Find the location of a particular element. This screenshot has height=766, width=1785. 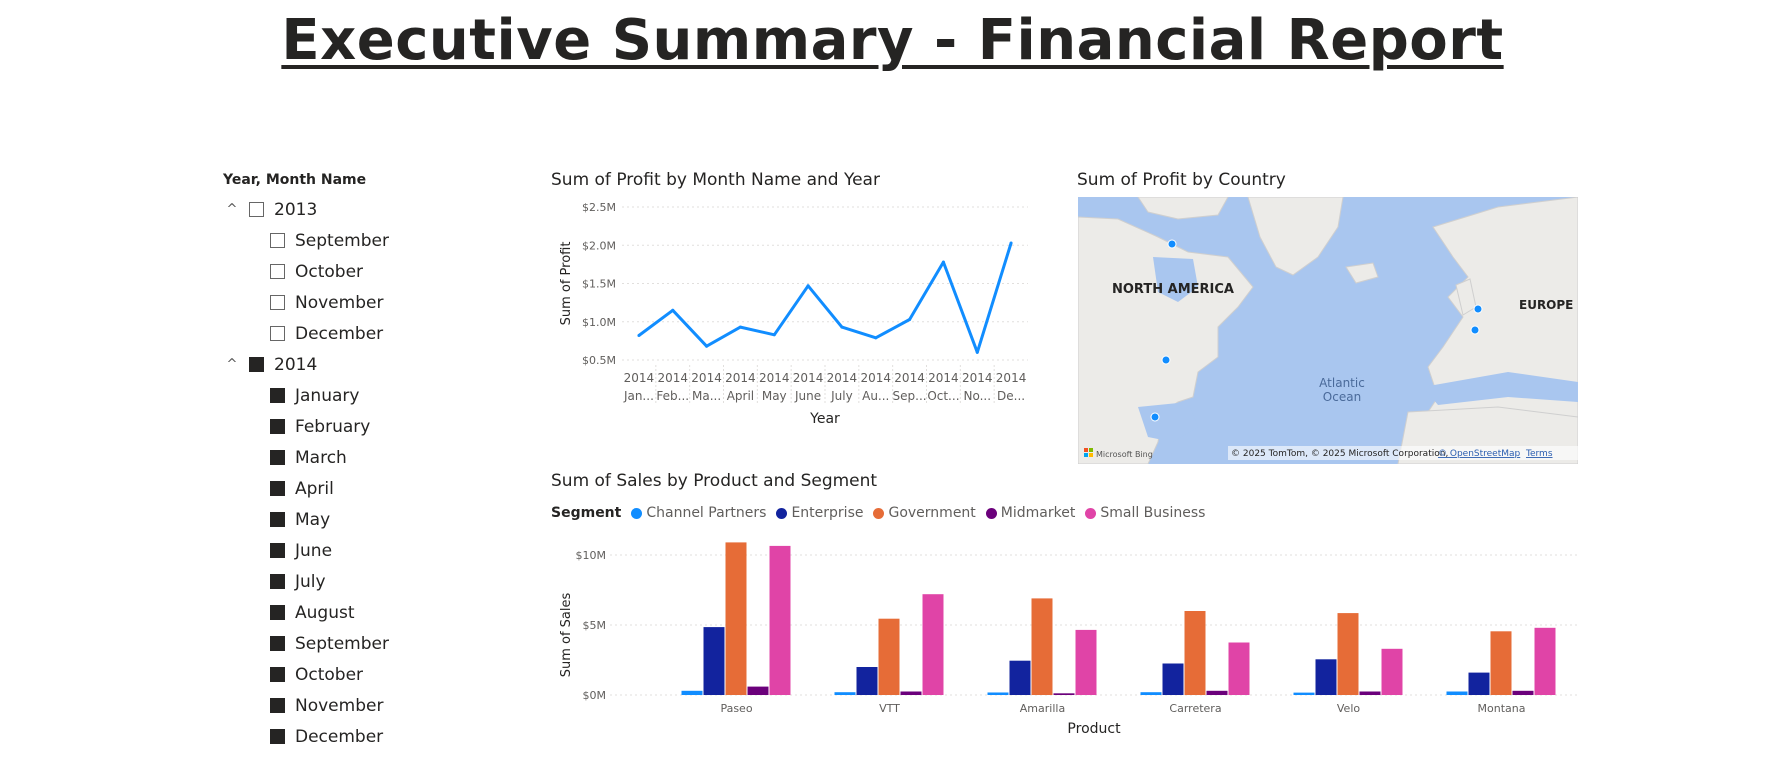

slicer-month-item: March is located at coordinates (353, 457).